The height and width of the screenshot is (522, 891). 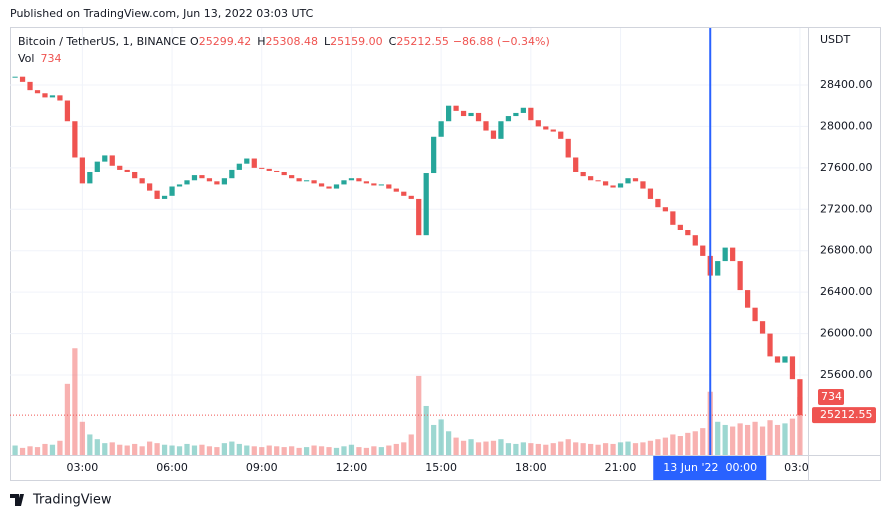 What do you see at coordinates (621, 467) in the screenshot?
I see `x-tick-label: 21:00` at bounding box center [621, 467].